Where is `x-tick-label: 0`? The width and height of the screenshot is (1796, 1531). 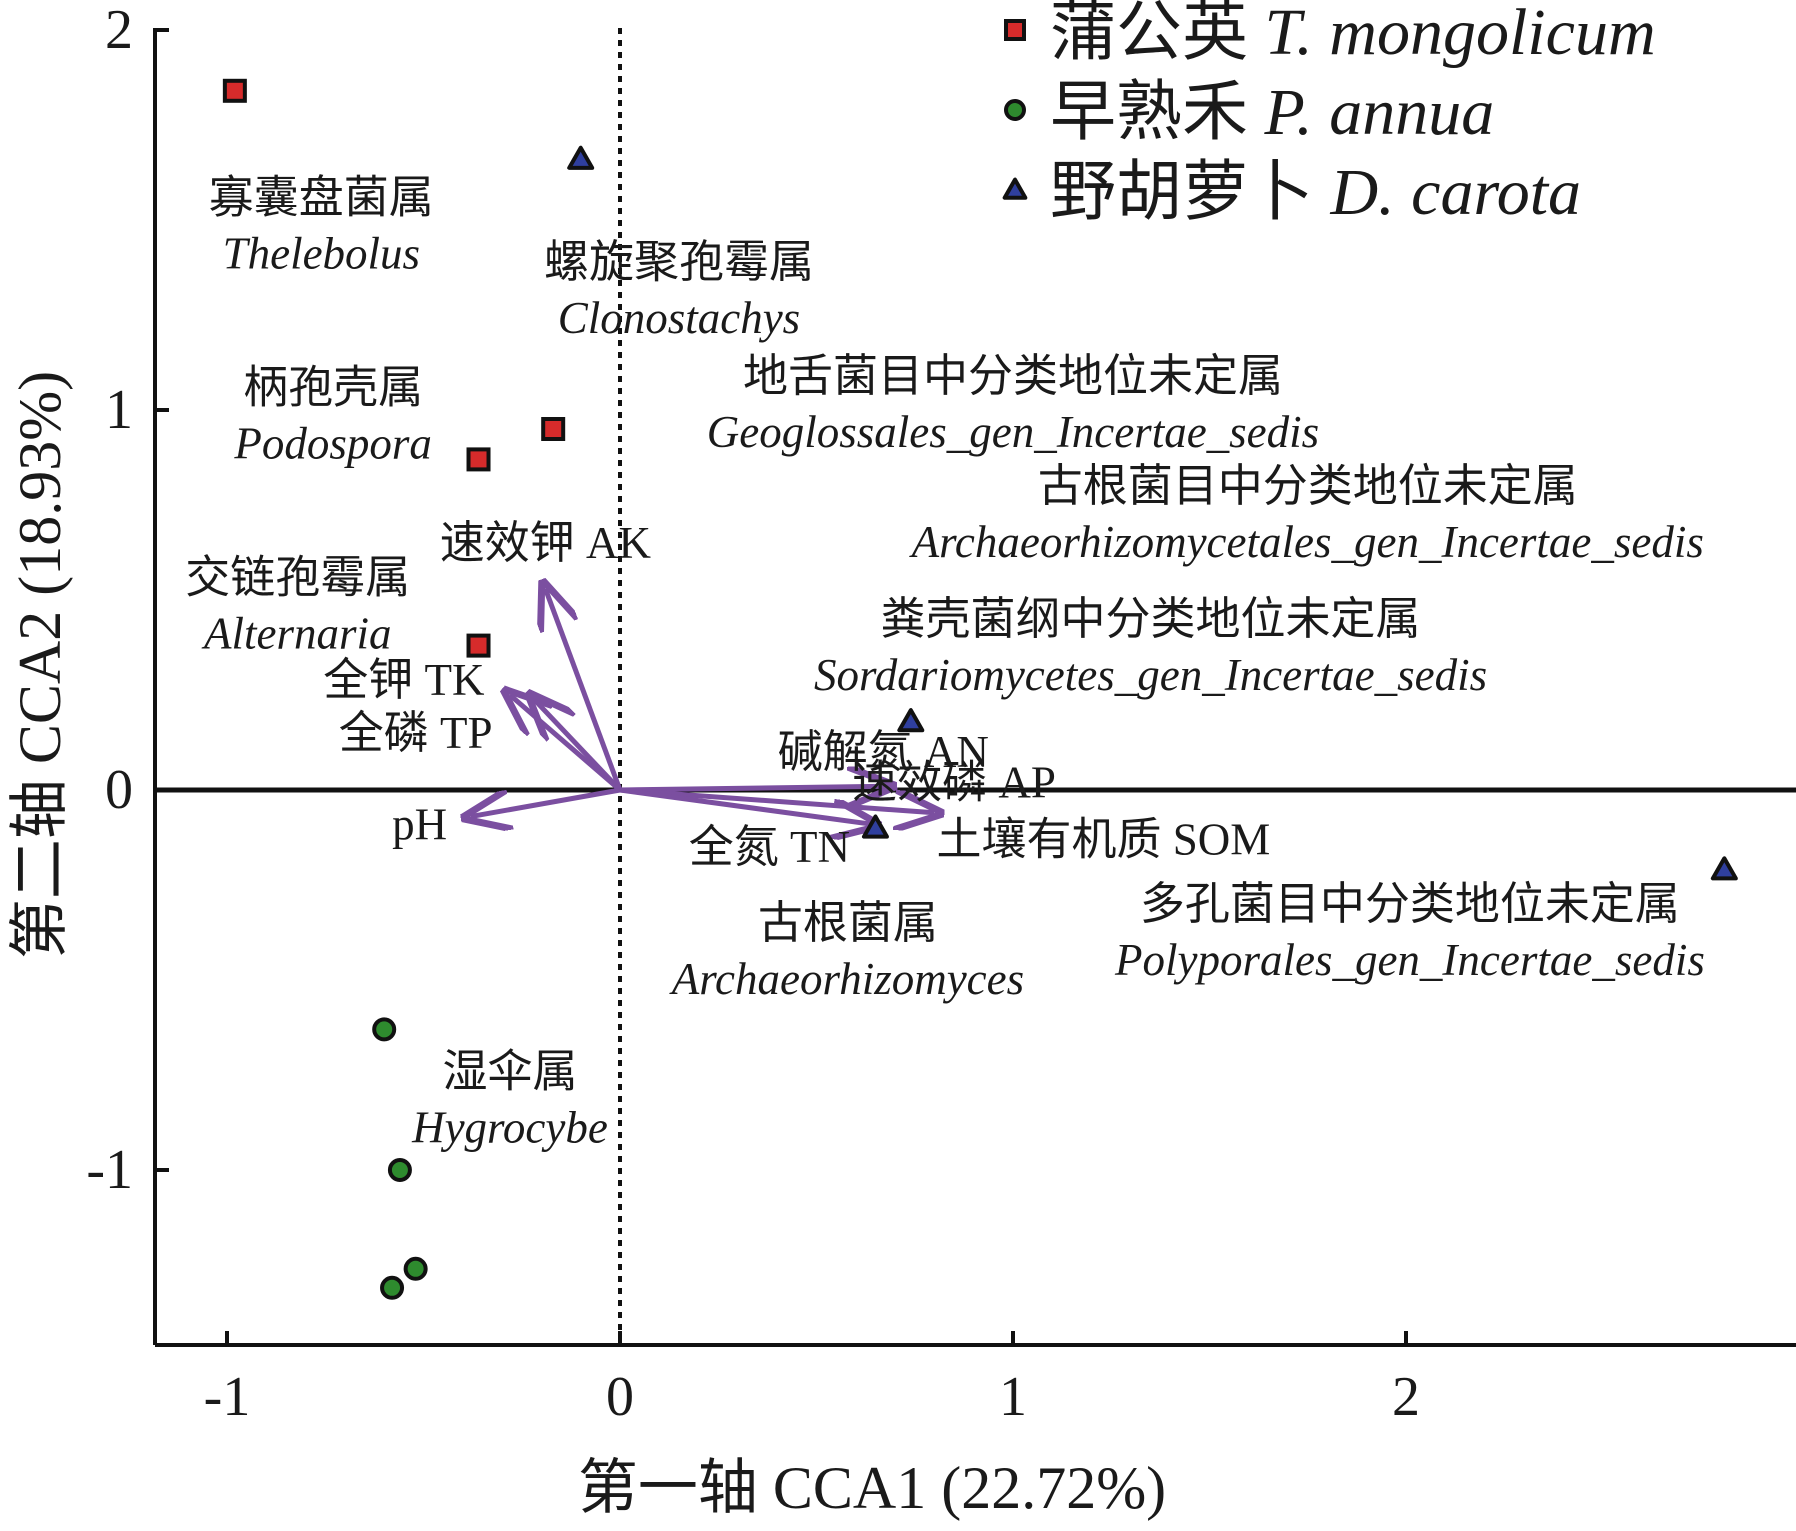 x-tick-label: 0 is located at coordinates (620, 1397).